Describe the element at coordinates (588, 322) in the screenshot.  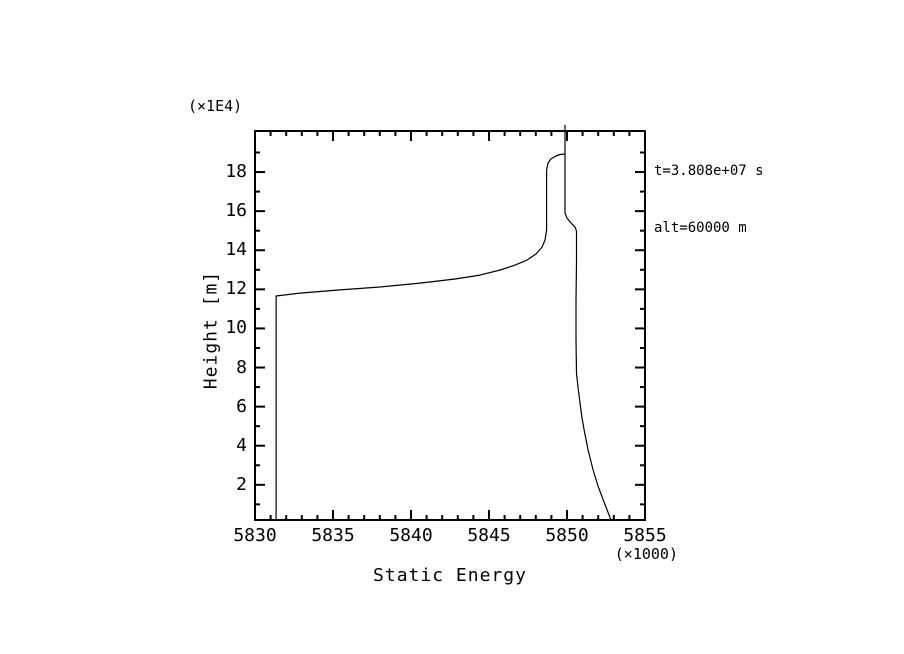
I see `upper-static-energy-profile-curve` at that location.